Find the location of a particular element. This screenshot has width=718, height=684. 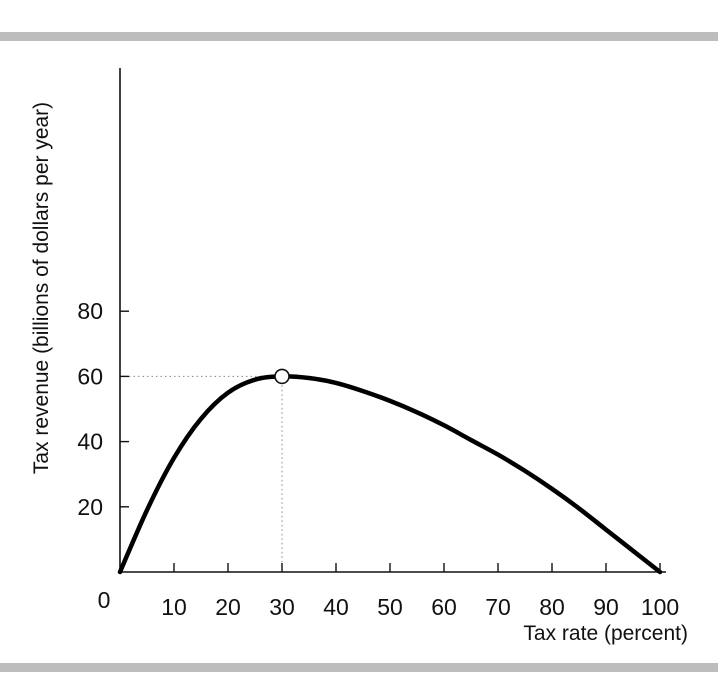

top-divider-band is located at coordinates (359, 36).